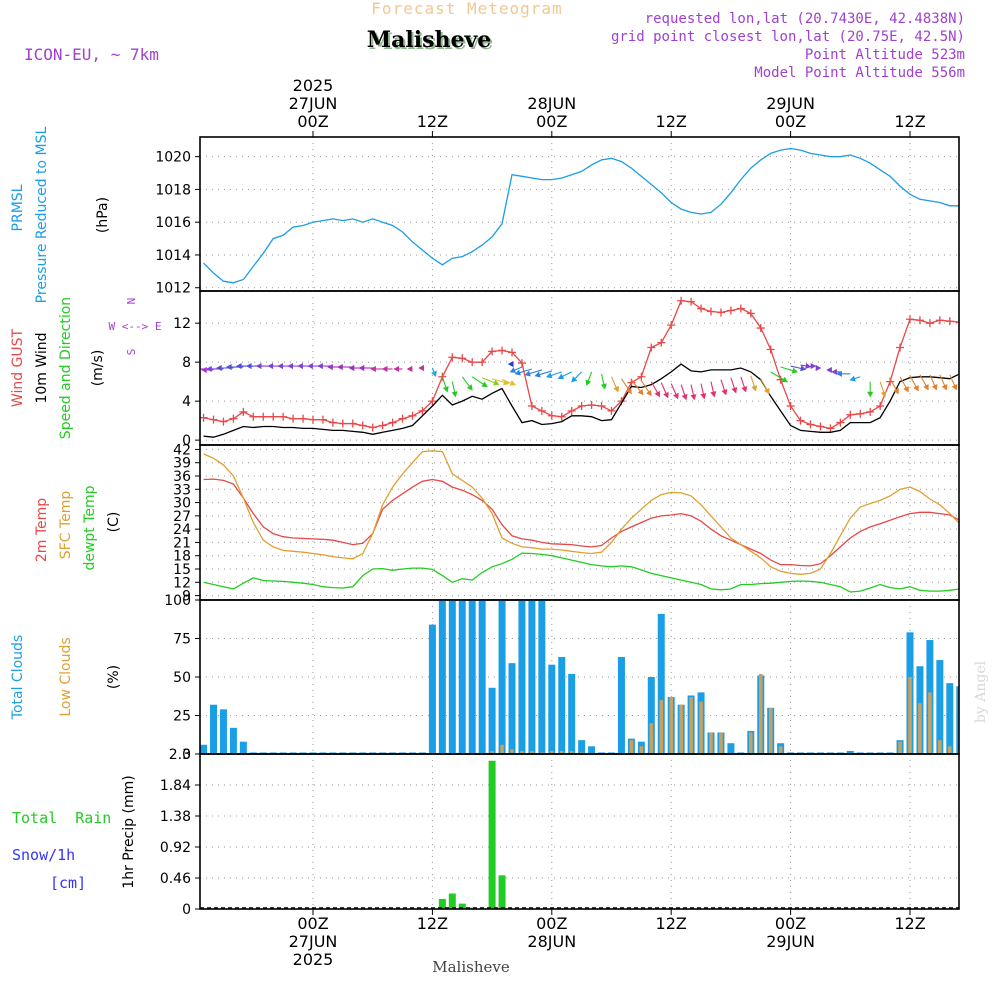  What do you see at coordinates (98, 368) in the screenshot?
I see `wind-units: (m/s)` at bounding box center [98, 368].